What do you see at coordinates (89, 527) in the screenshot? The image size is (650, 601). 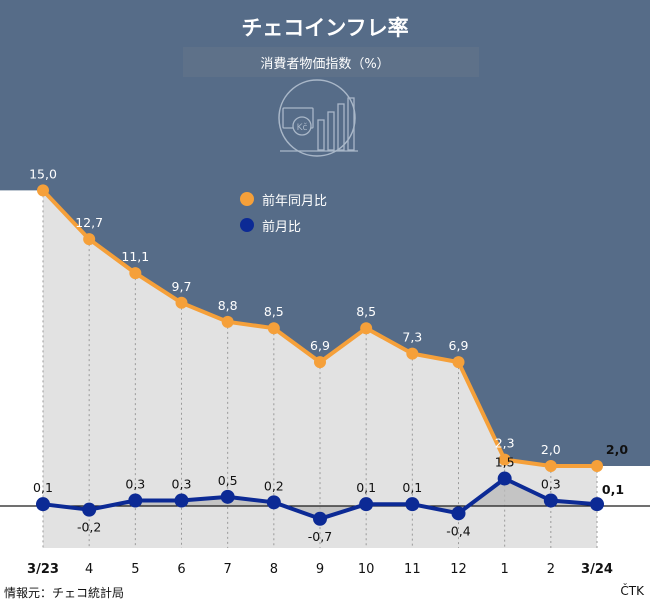 I see `monthly-data-label: -0,2` at bounding box center [89, 527].